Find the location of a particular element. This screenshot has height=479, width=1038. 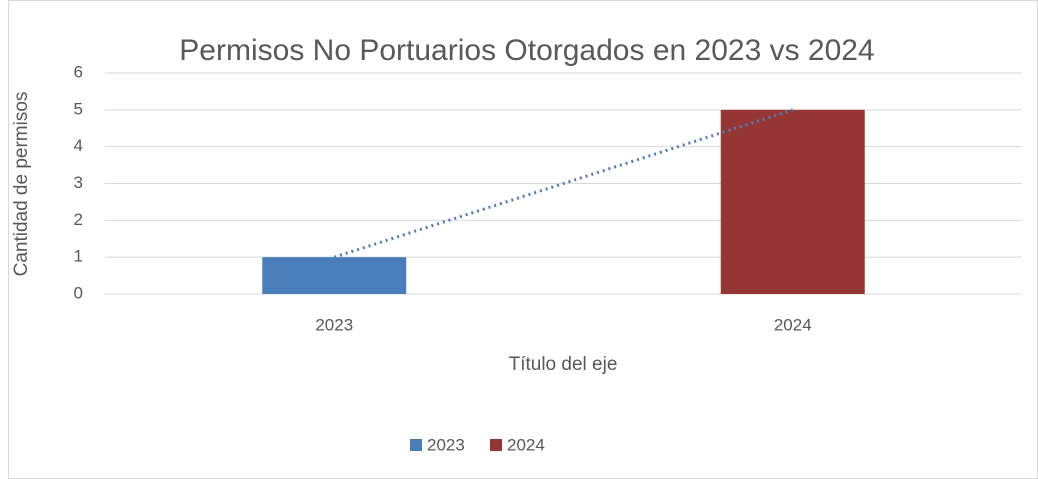

y-tick-label: 3 is located at coordinates (78, 182).